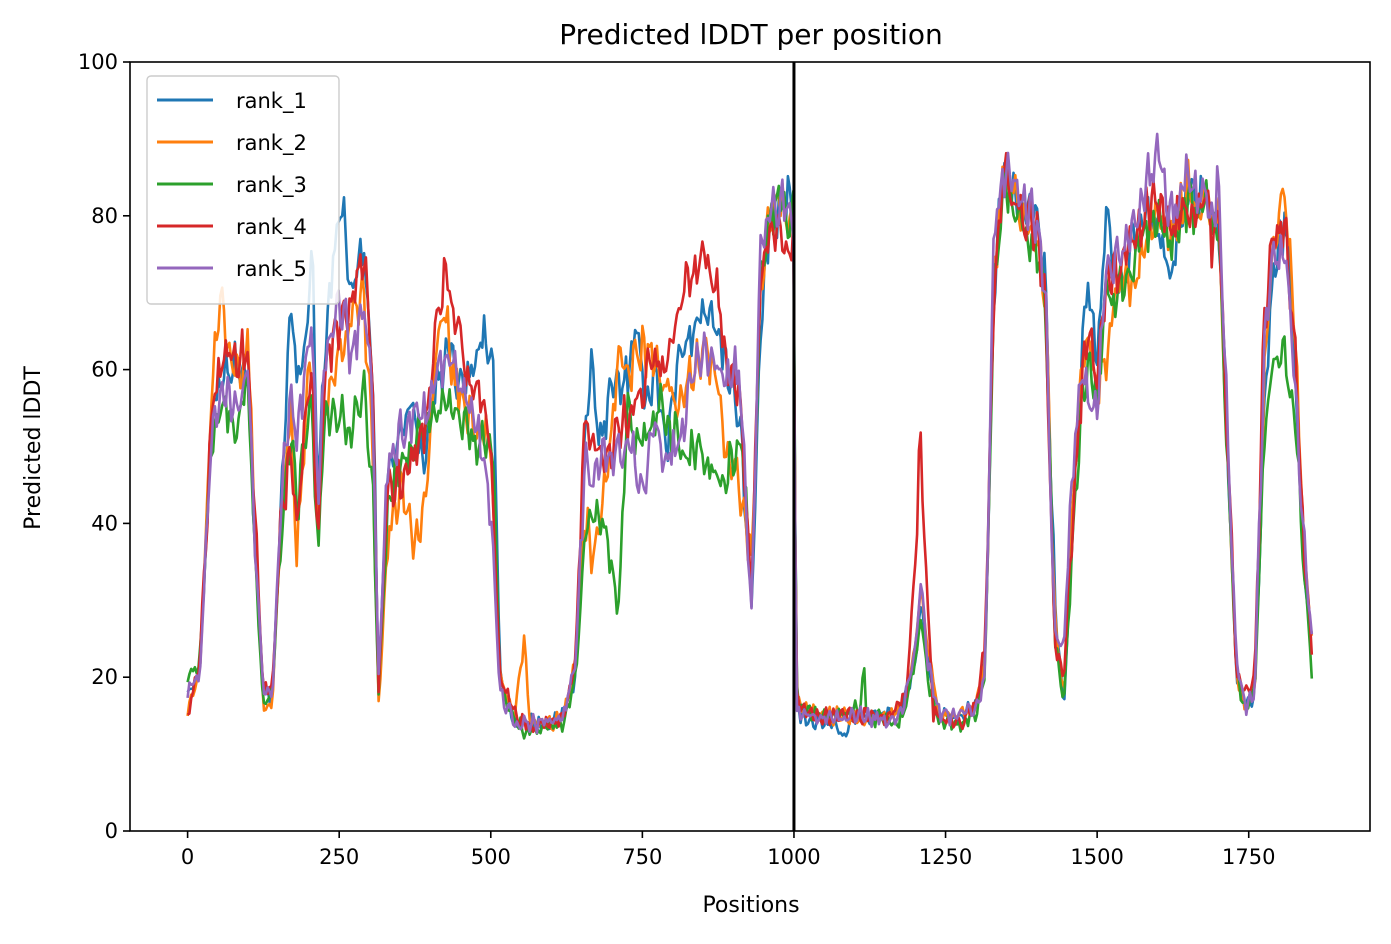 Image resolution: width=1391 pixels, height=944 pixels. Describe the element at coordinates (104, 677) in the screenshot. I see `y-tick-label: 20` at that location.